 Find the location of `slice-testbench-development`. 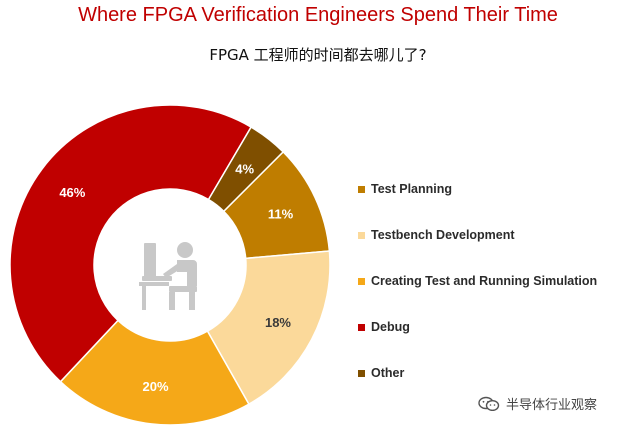

slice-testbench-development is located at coordinates (268, 328).